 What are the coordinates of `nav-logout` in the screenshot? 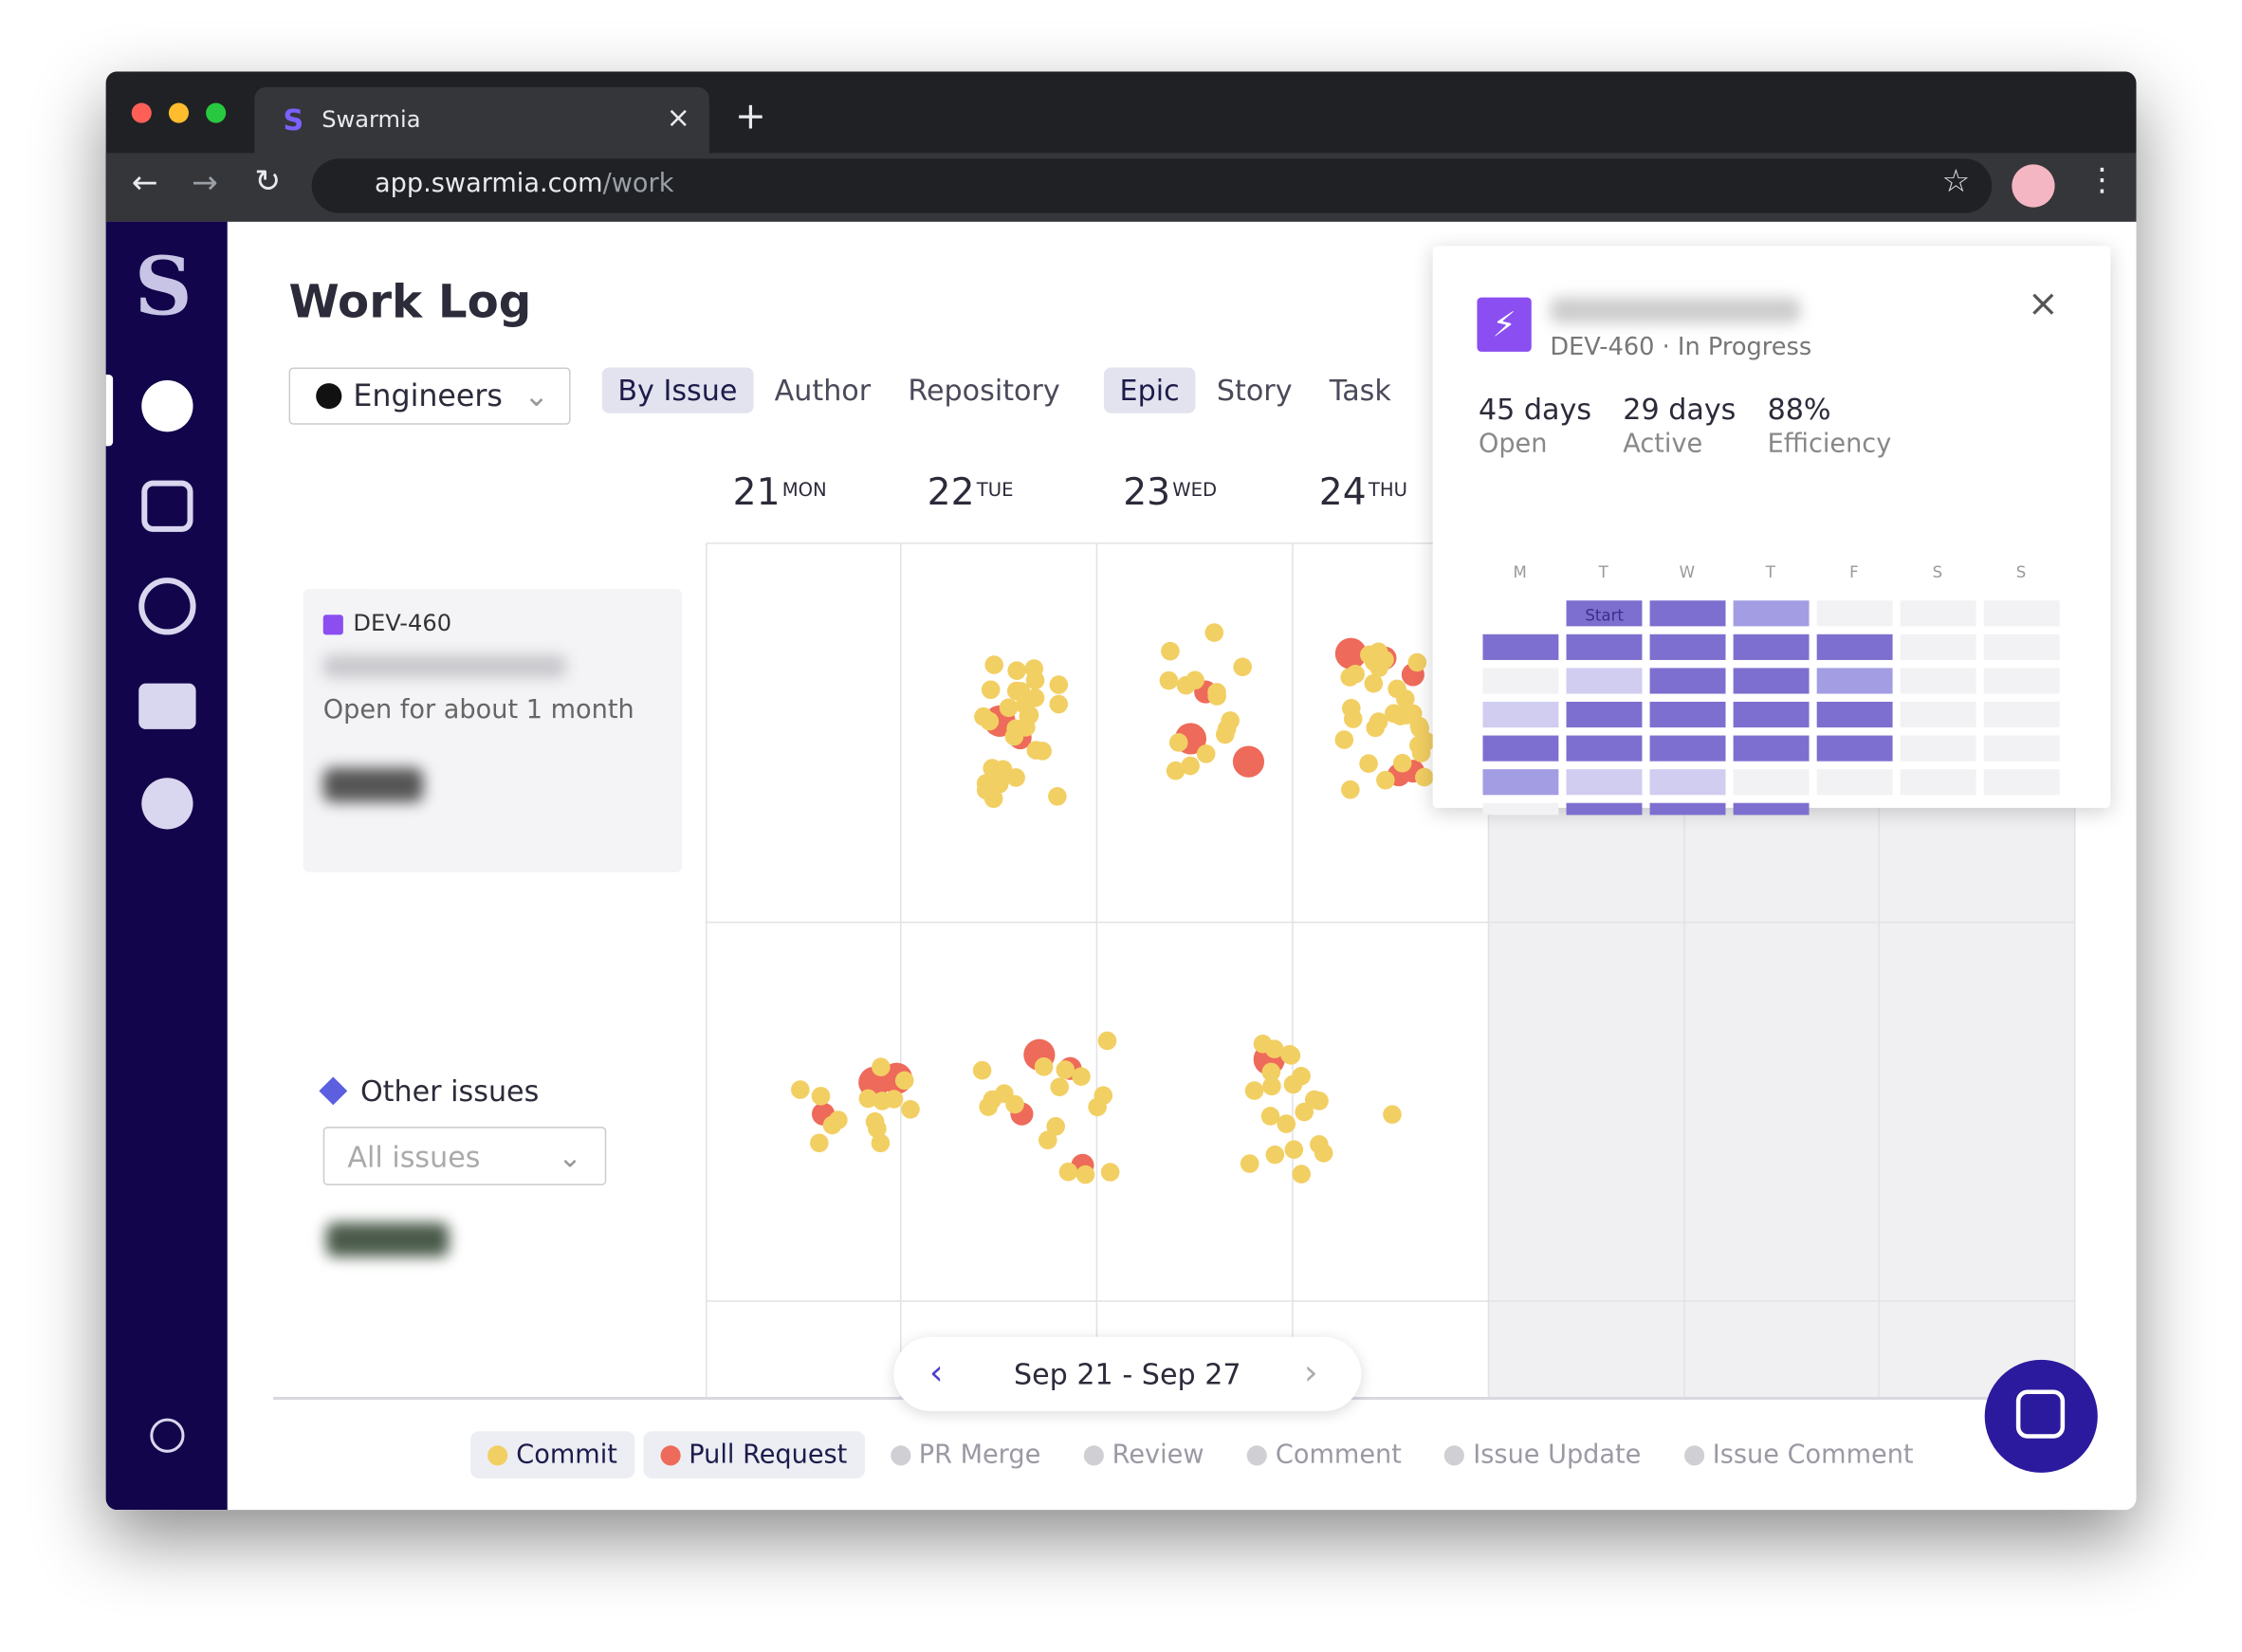 It's located at (167, 1435).